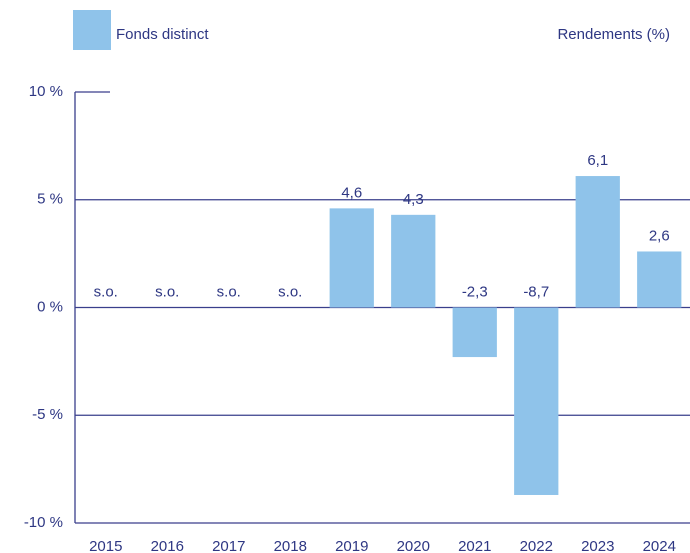 Image resolution: width=690 pixels, height=553 pixels. What do you see at coordinates (413, 545) in the screenshot?
I see `x-tick-label: 2020` at bounding box center [413, 545].